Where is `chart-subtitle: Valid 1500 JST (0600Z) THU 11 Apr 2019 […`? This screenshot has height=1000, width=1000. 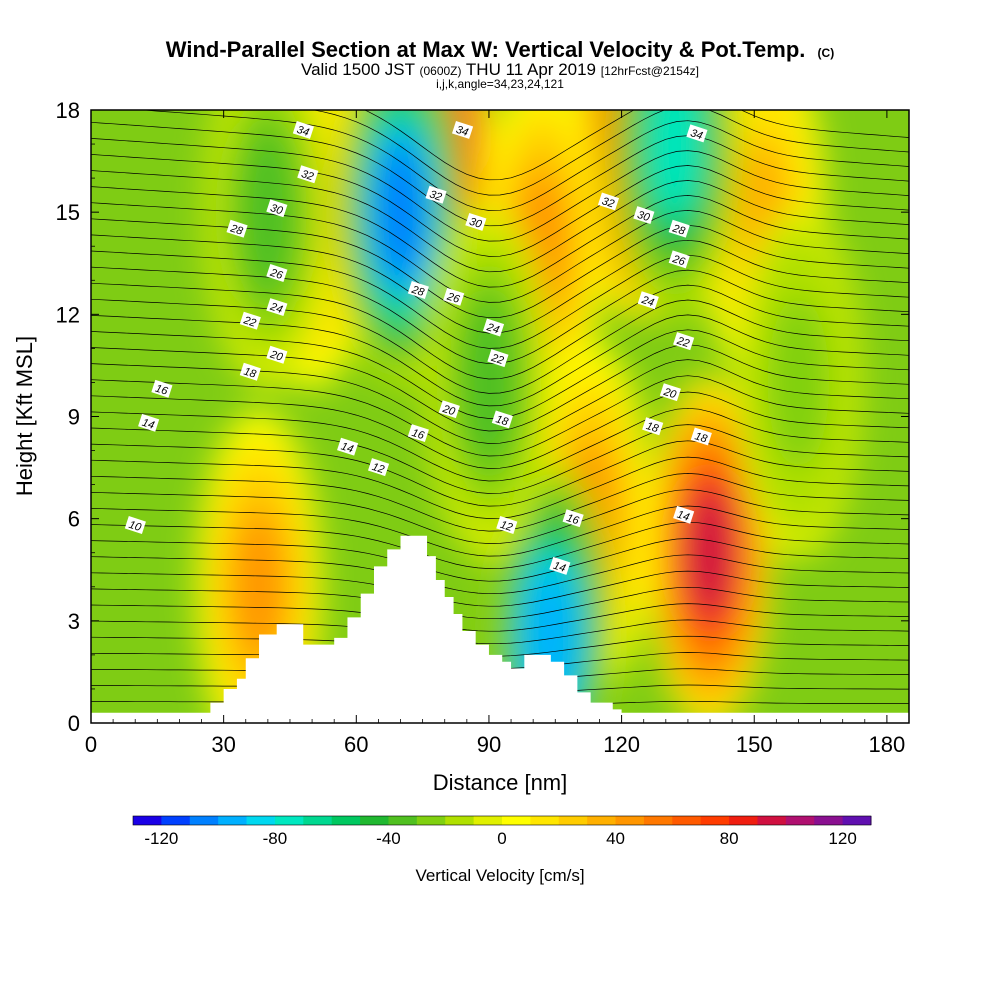 chart-subtitle: Valid 1500 JST (0600Z) THU 11 Apr 2019 [… is located at coordinates (500, 69).